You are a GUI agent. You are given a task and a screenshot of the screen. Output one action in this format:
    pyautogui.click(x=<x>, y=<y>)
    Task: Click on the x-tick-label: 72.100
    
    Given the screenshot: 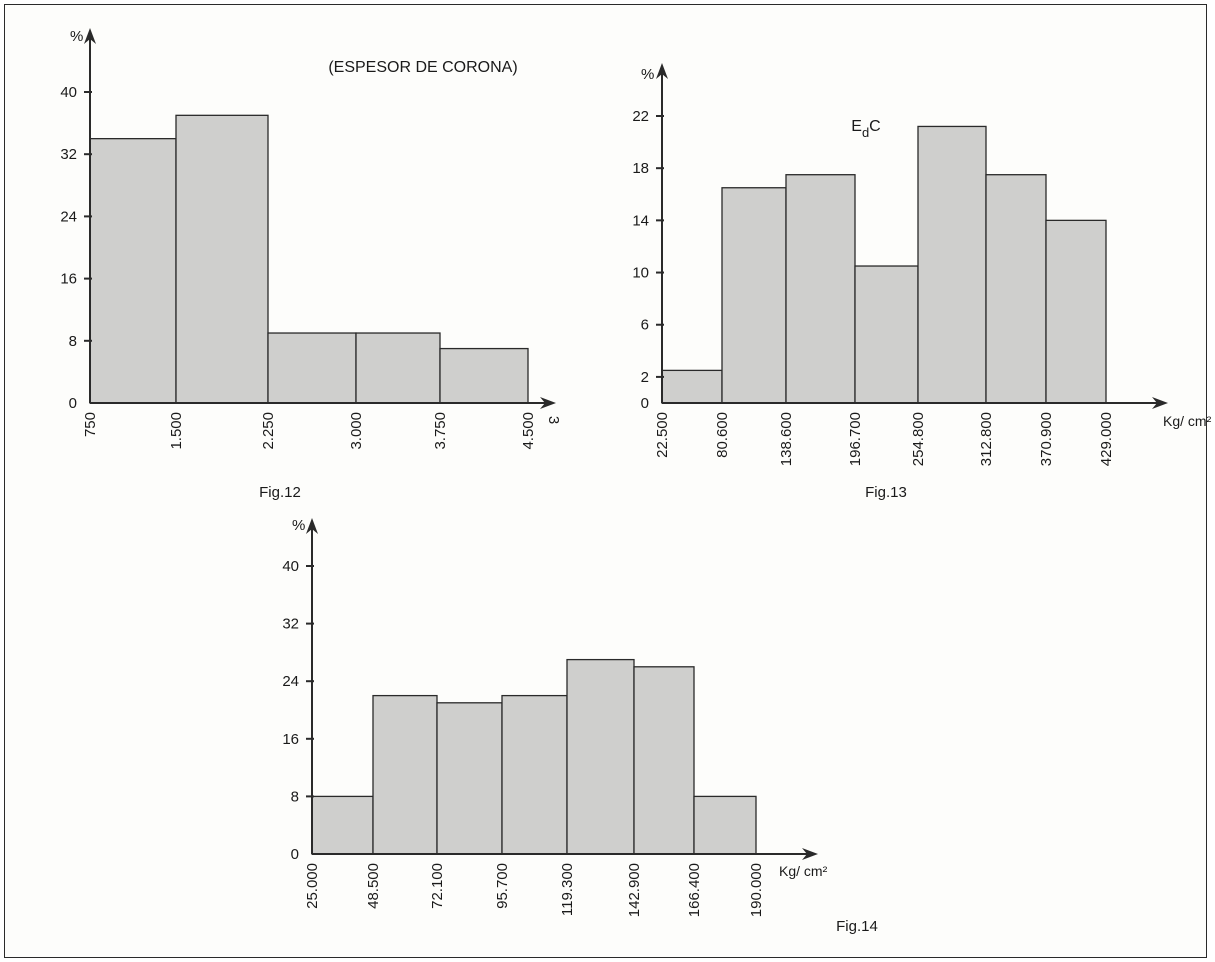 What is the action you would take?
    pyautogui.click(x=437, y=886)
    